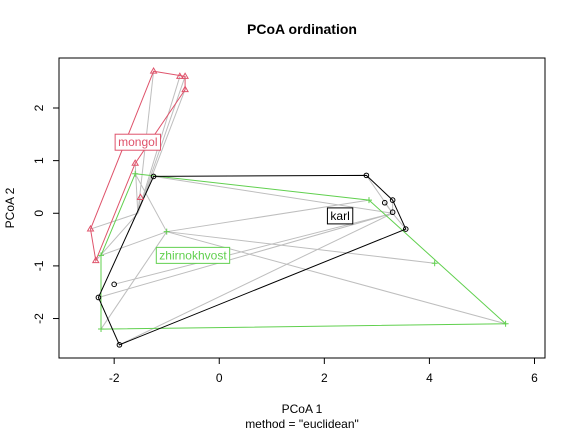  What do you see at coordinates (302, 424) in the screenshot?
I see `x-axis-sublabel: method = "euclidean"` at bounding box center [302, 424].